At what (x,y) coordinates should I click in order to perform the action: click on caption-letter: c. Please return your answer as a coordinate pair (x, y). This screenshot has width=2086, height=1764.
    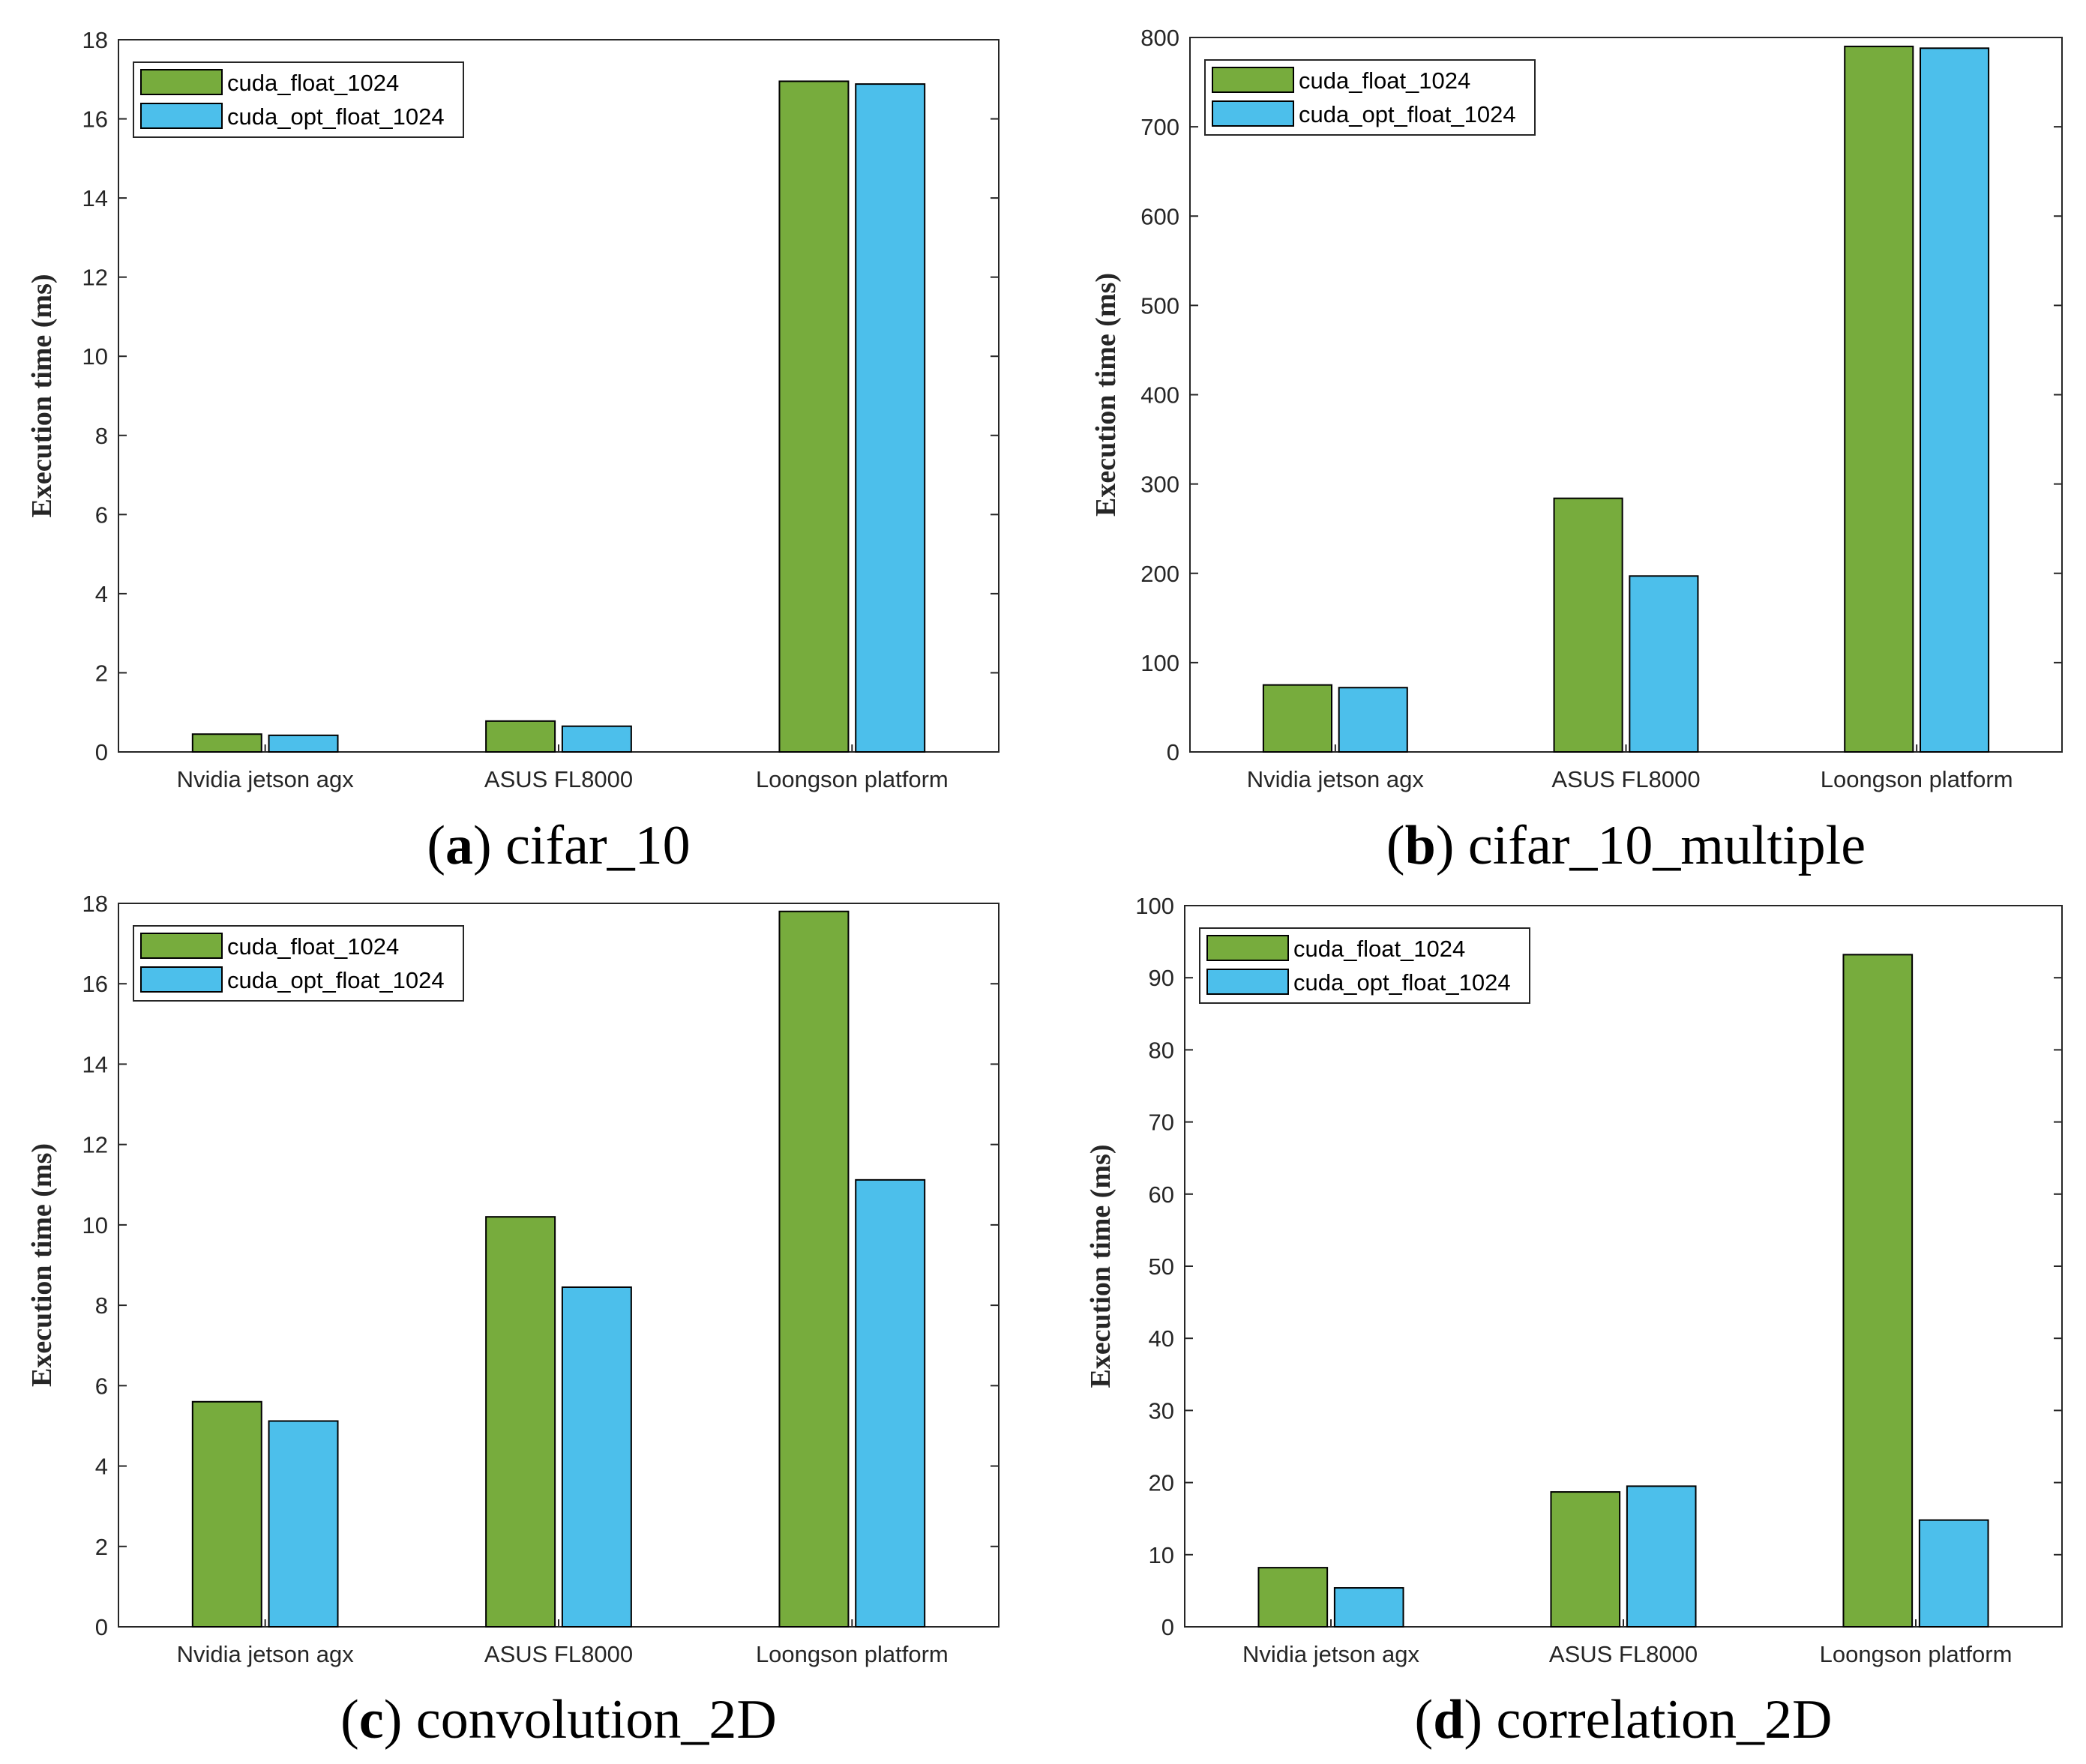
    Looking at the image, I should click on (371, 1720).